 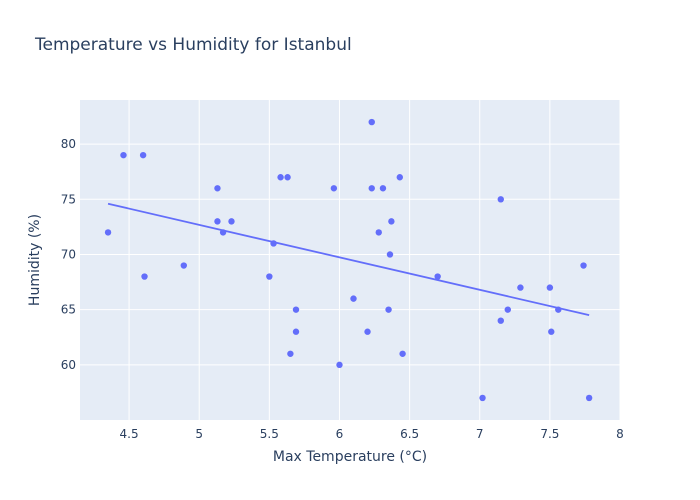 I want to click on y-tick-label: 75, so click(x=68, y=199).